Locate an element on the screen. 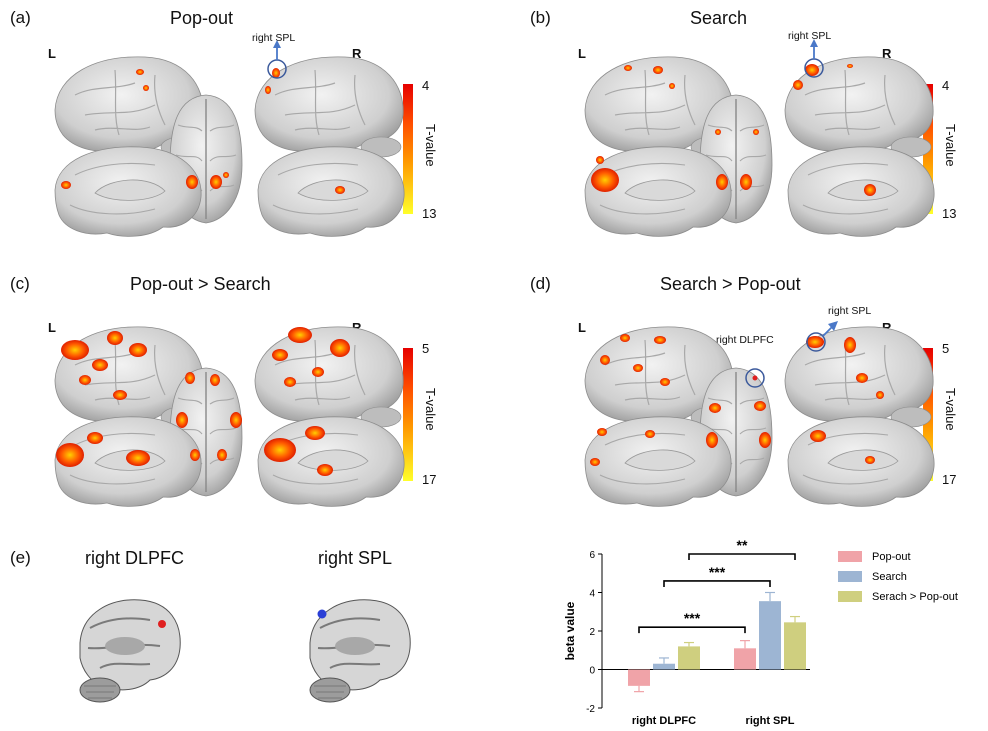 The image size is (988, 731). y-axis-label: beta value is located at coordinates (570, 630).